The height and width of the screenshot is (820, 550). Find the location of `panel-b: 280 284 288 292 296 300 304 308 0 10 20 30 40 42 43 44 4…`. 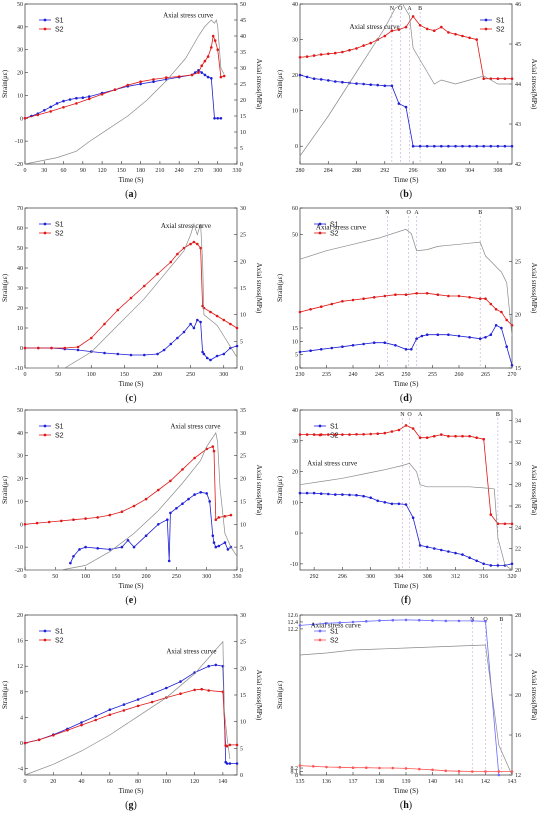

panel-b: 280 284 288 292 296 300 304 308 0 10 20 30 40 42 43 44 4… is located at coordinates (407, 101).